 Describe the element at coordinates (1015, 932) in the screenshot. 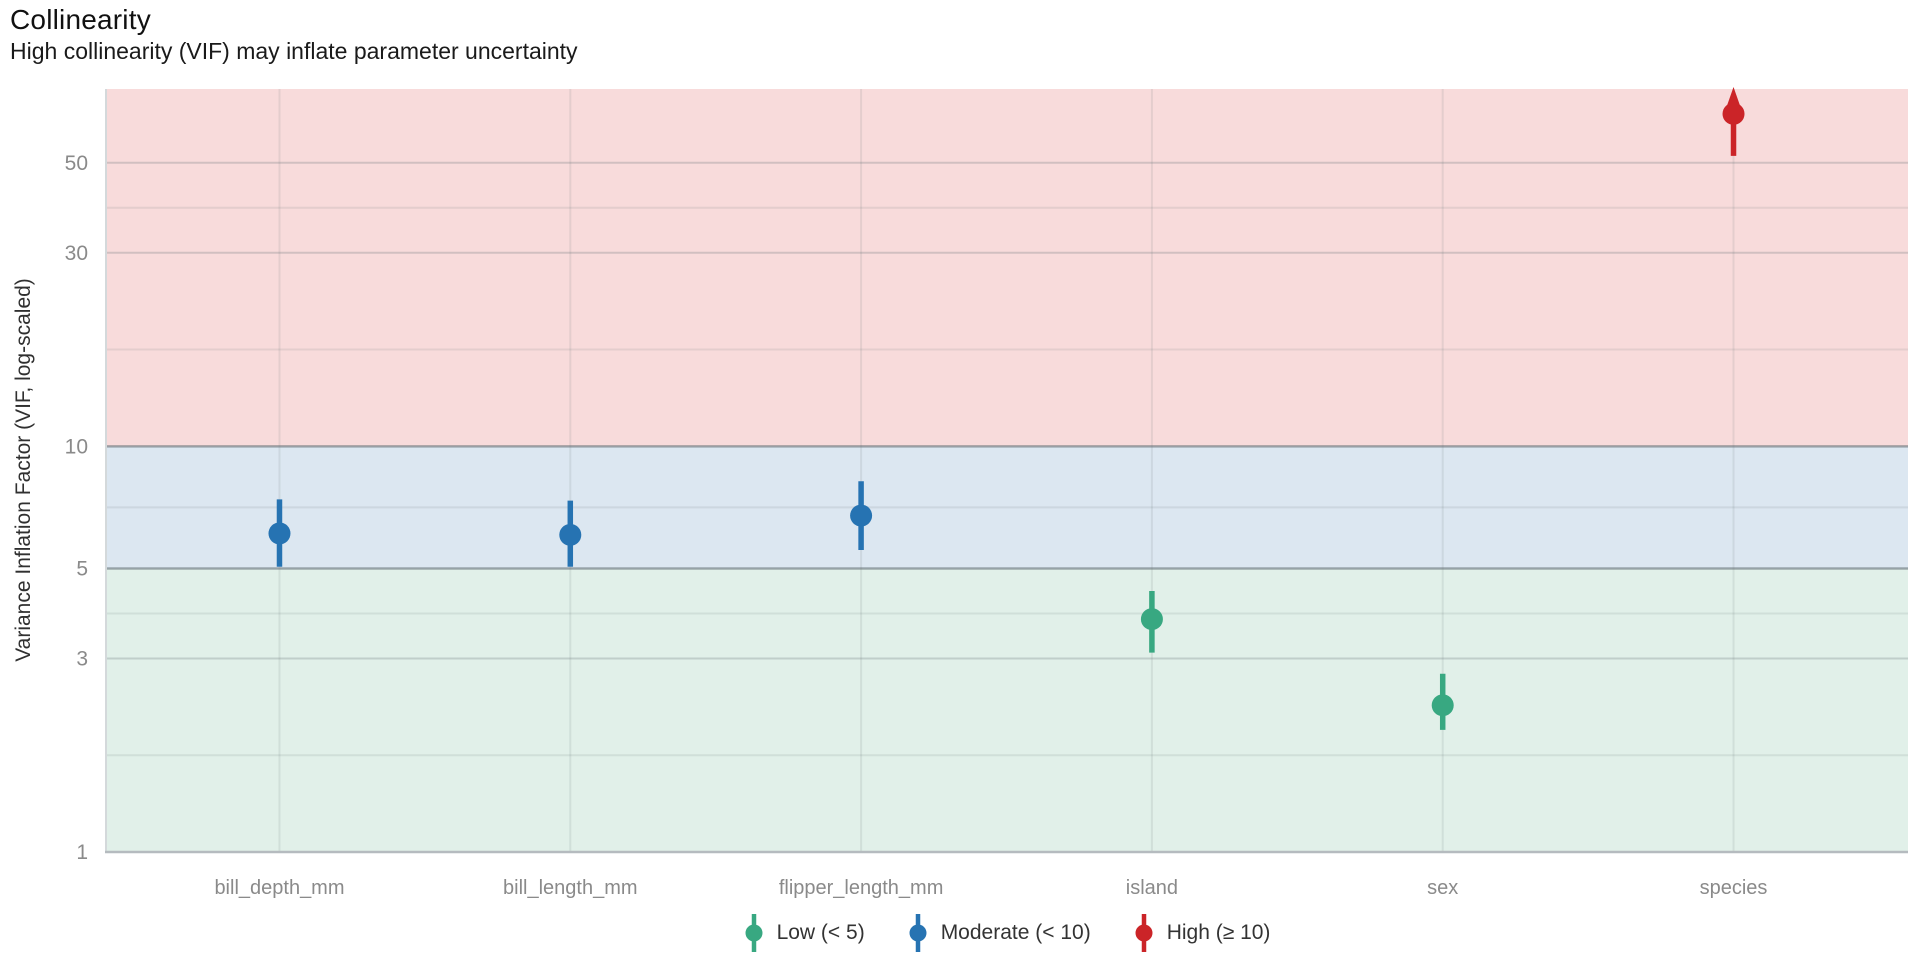

I see `legend-label-moderate: Moderate (< 10)` at that location.